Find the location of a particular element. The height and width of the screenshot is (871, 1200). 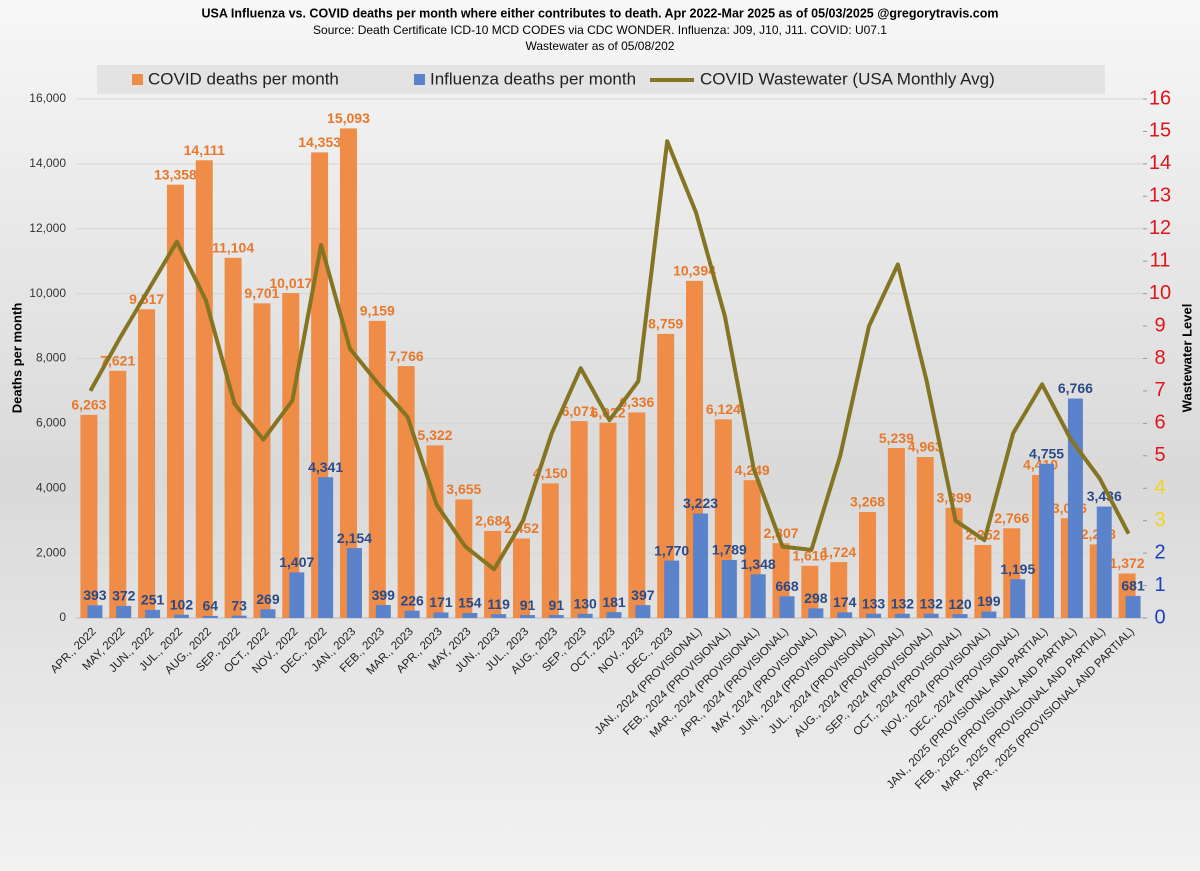

data-label: 1,372 is located at coordinates (1127, 563).